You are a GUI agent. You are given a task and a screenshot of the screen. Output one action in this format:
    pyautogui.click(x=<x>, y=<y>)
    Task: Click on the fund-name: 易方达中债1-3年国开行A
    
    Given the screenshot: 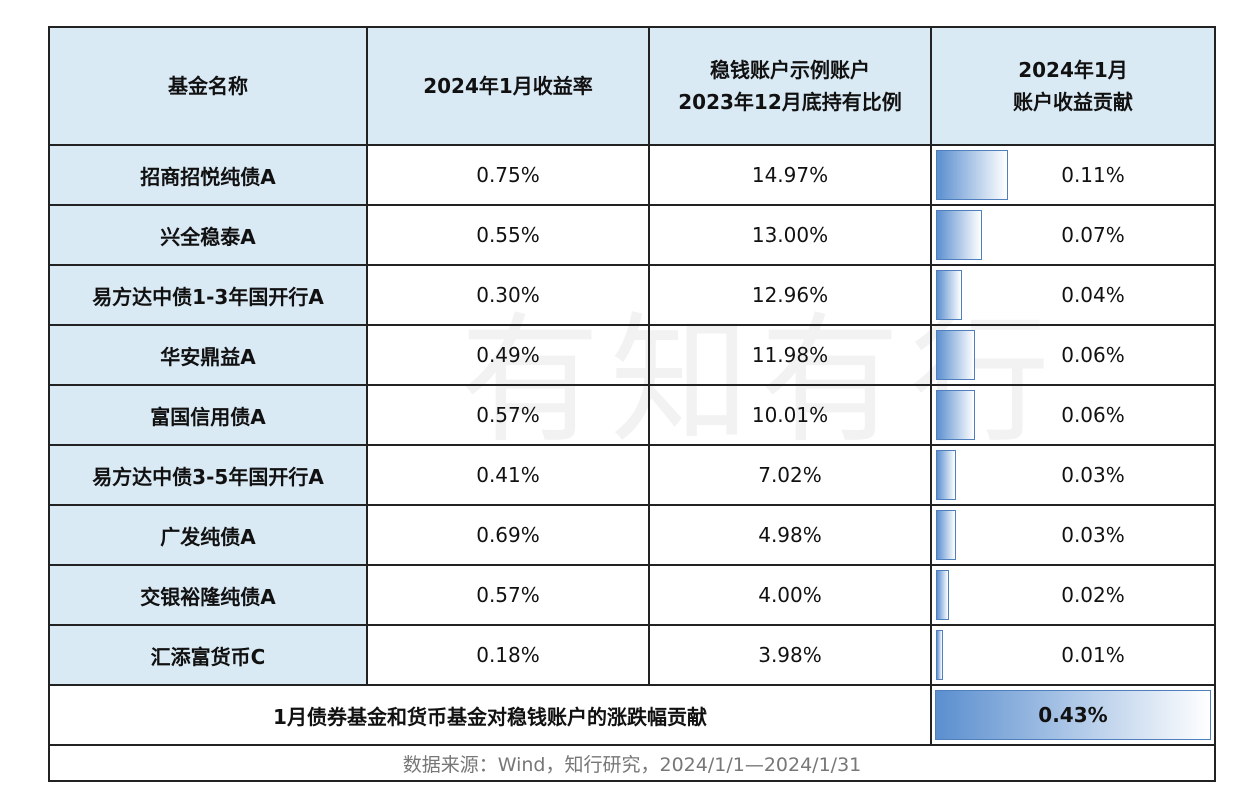 What is the action you would take?
    pyautogui.click(x=208, y=295)
    